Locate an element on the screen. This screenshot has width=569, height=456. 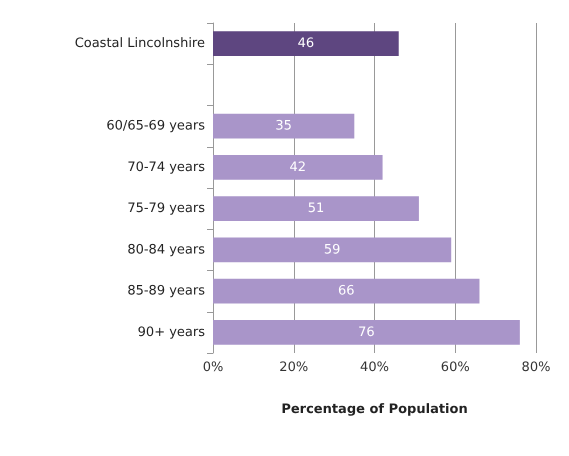
y-tick-label: Coastal Lincolnshire is located at coordinates (139, 44).